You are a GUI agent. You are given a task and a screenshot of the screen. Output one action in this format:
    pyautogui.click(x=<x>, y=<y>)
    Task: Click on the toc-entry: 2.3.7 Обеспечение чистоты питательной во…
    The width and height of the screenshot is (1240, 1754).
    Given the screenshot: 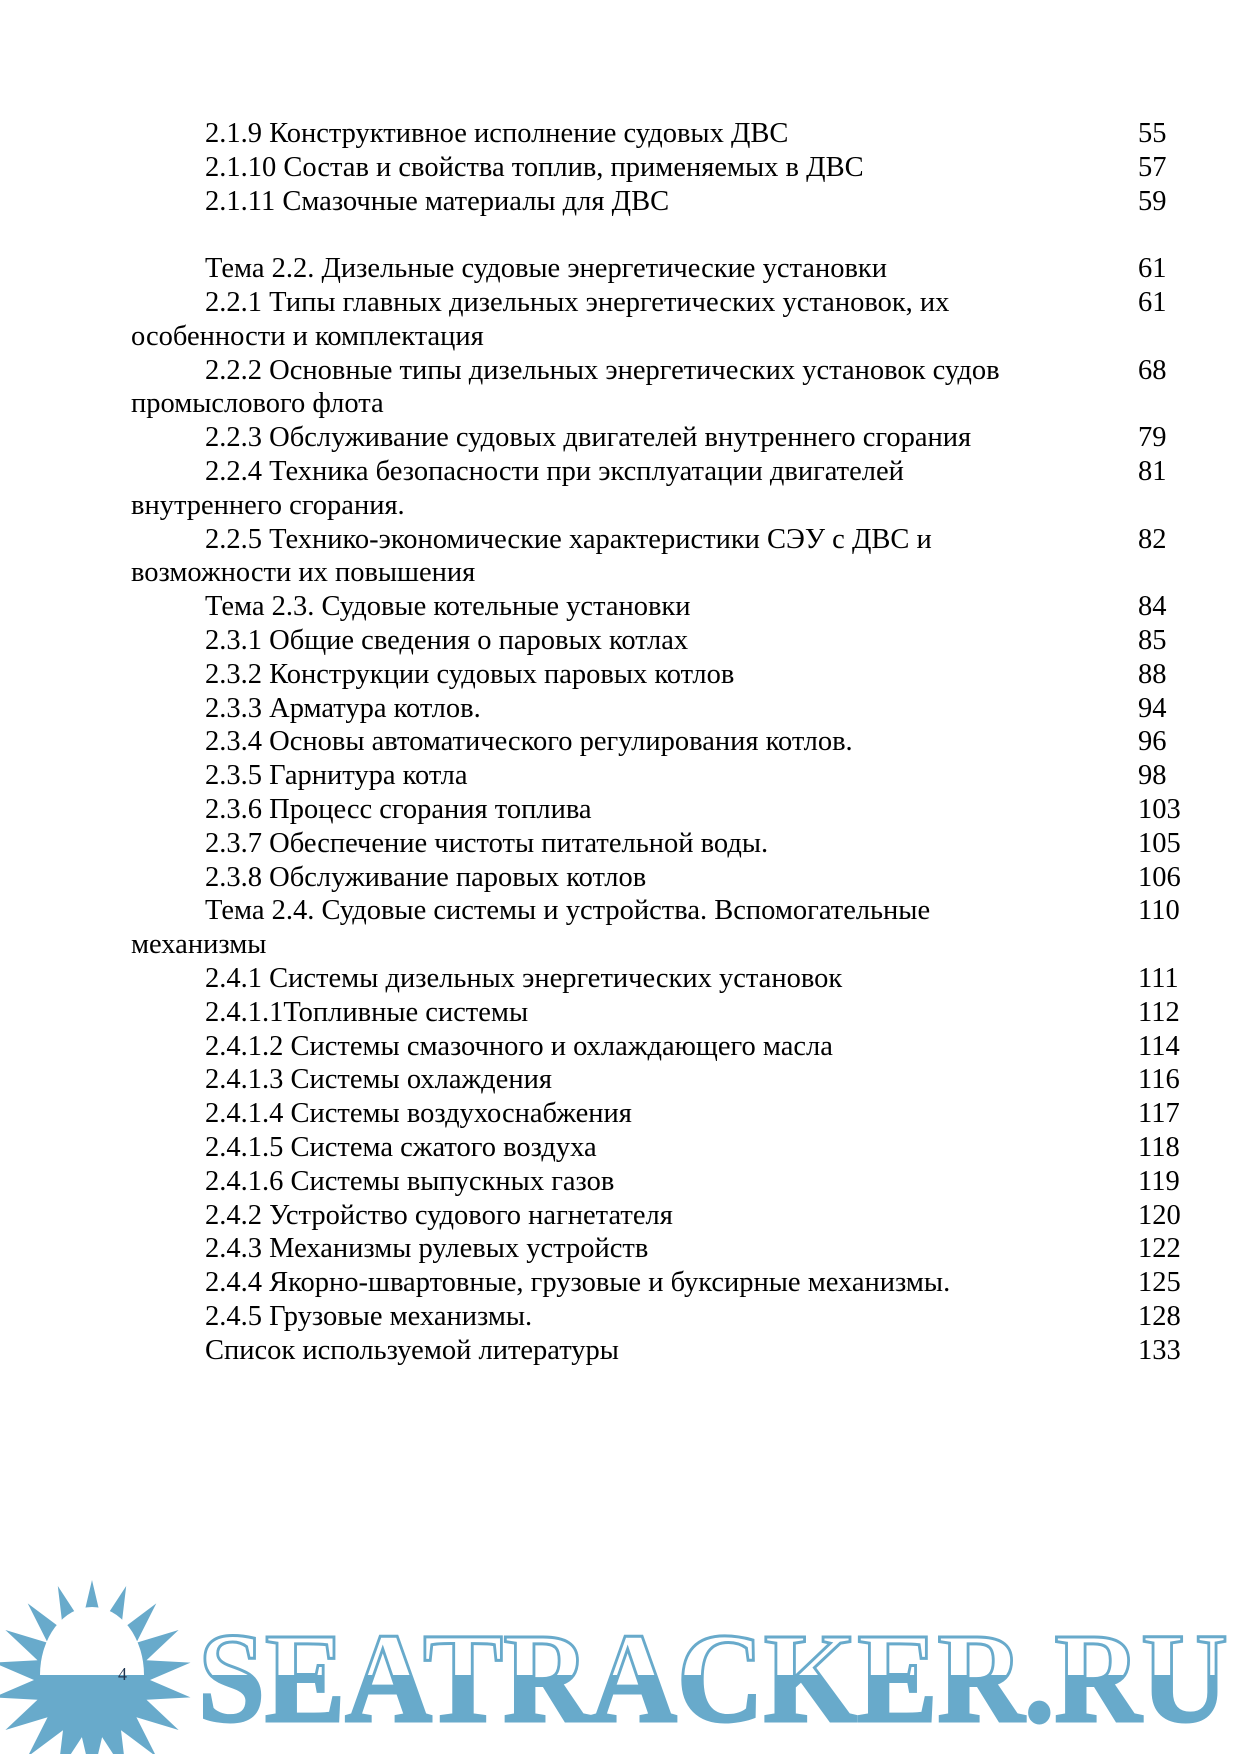 What is the action you would take?
    pyautogui.click(x=620, y=844)
    